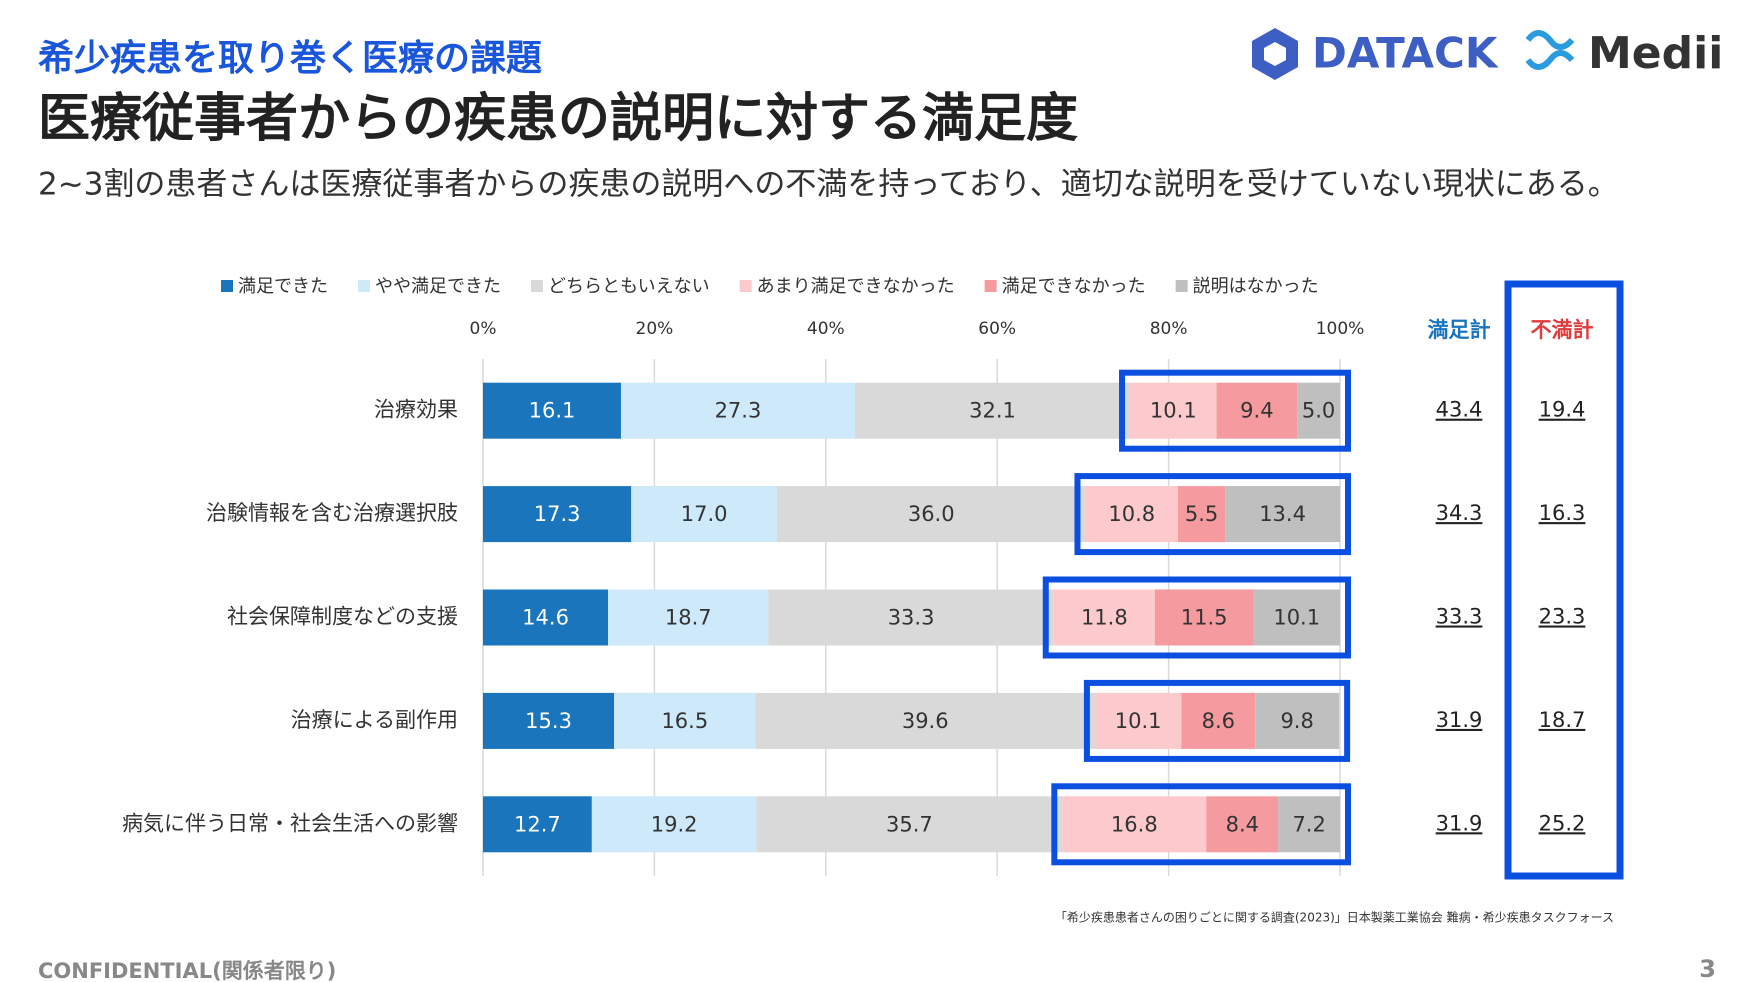  What do you see at coordinates (1405, 53) in the screenshot?
I see `logo-text: DATACK` at bounding box center [1405, 53].